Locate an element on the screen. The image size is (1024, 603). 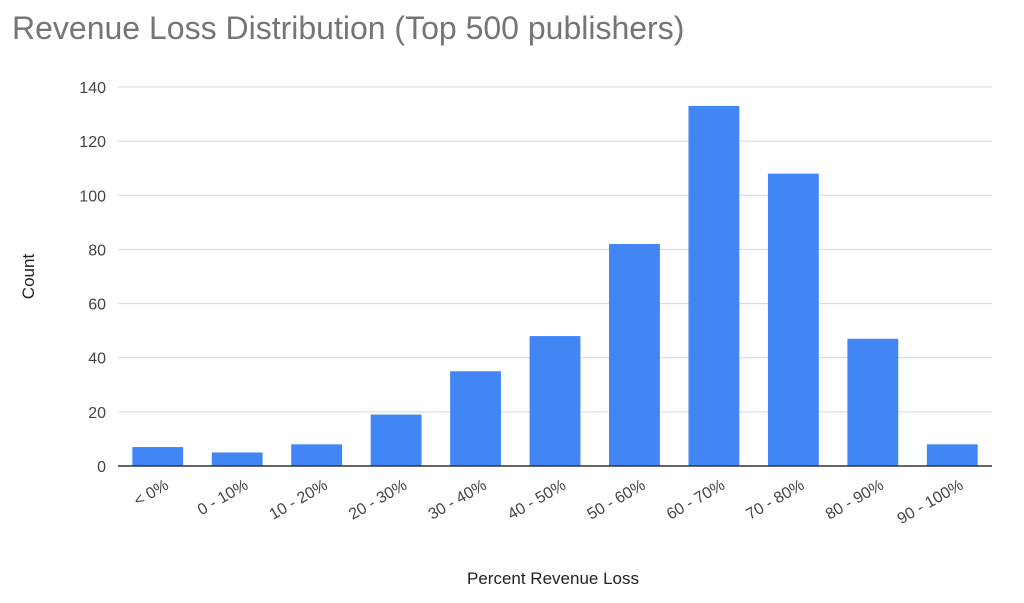
y-tick-label: 80 is located at coordinates (97, 250).